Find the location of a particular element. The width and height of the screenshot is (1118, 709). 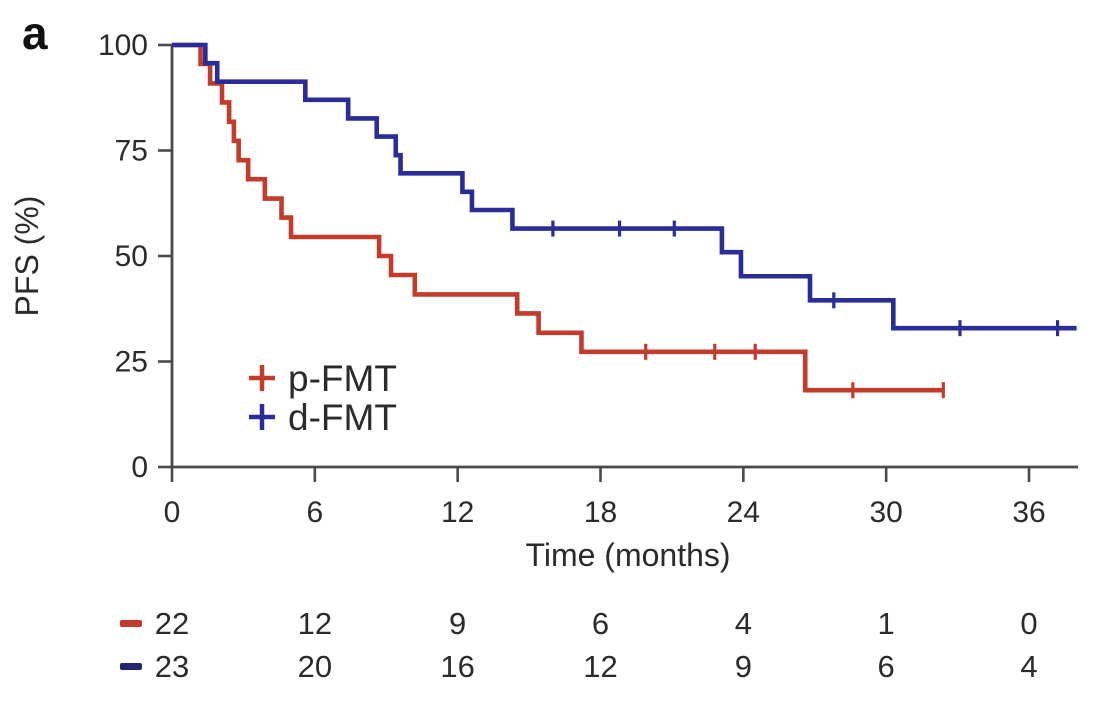

risk-count: 16 is located at coordinates (457, 666).